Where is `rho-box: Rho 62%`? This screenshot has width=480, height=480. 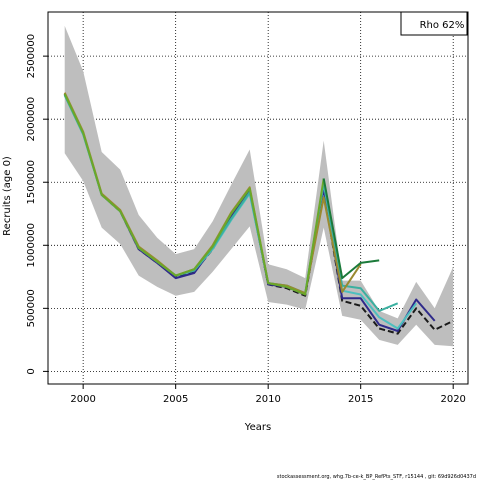
rho-box: Rho 62% is located at coordinates (434, 23).